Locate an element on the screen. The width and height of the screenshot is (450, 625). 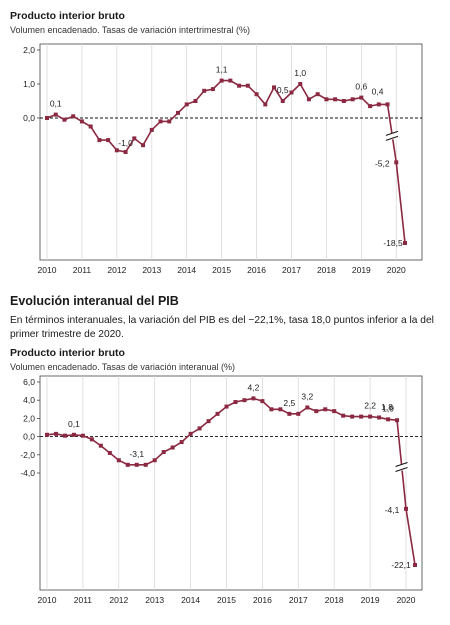
chart1-x-tick-label: 2019 is located at coordinates (361, 270).